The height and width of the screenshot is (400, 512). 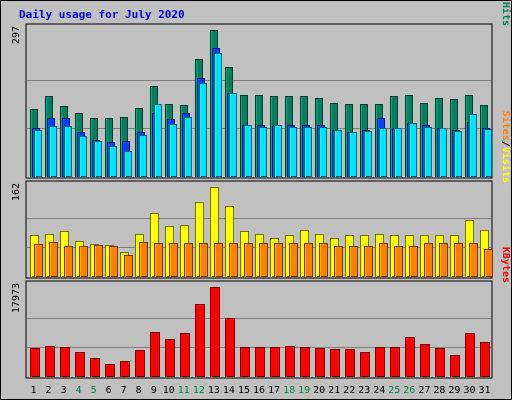 What do you see at coordinates (79, 390) in the screenshot?
I see `x-tick-label: 4` at bounding box center [79, 390].